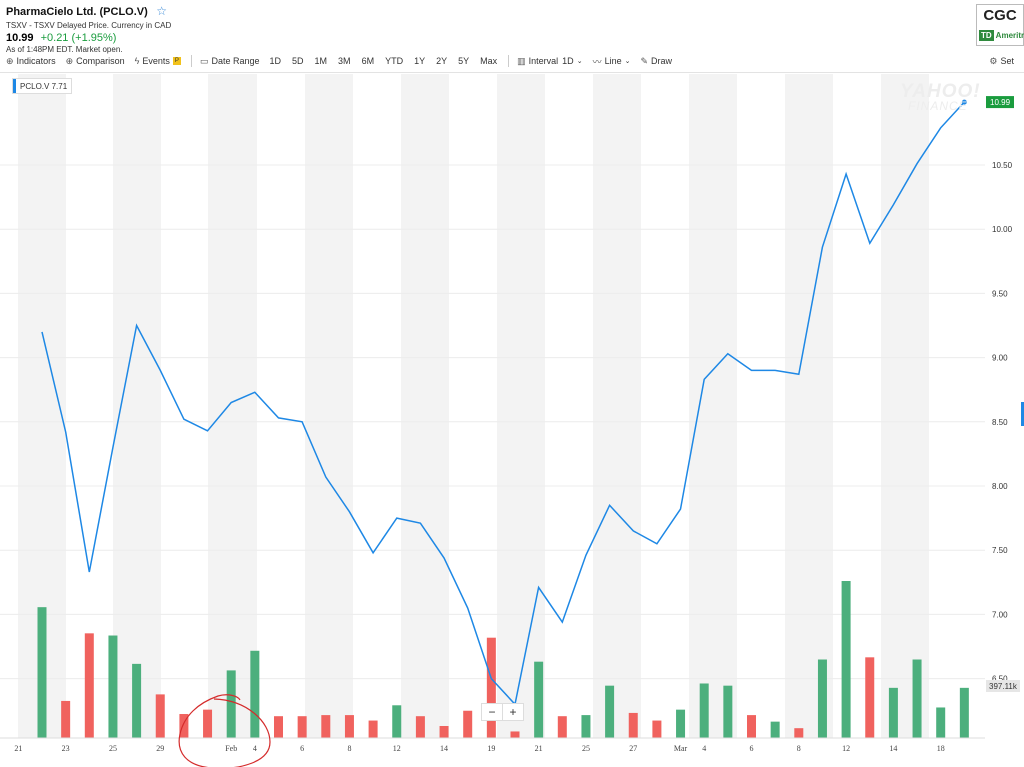 Image resolution: width=1024 pixels, height=767 pixels. Describe the element at coordinates (20, 38) in the screenshot. I see `current-price: 10.99` at that location.